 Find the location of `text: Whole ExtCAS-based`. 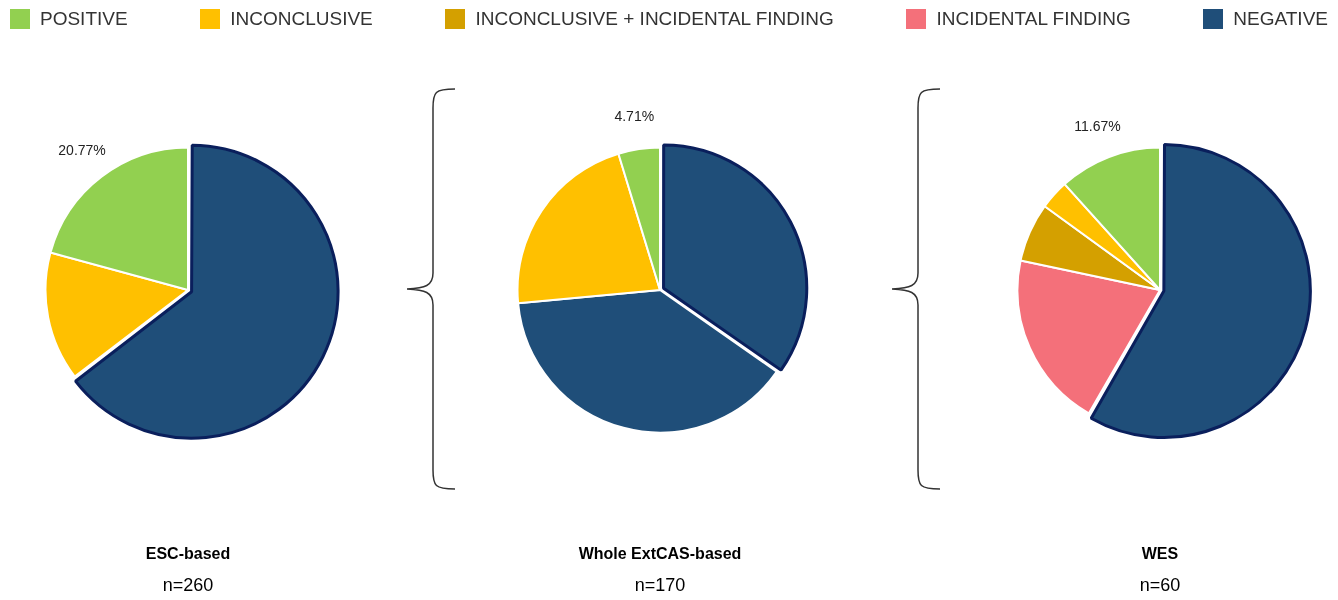

text: Whole ExtCAS-based is located at coordinates (660, 554).